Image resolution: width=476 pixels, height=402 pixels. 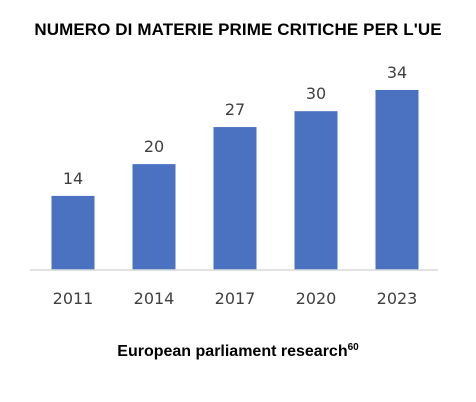 What do you see at coordinates (397, 298) in the screenshot?
I see `x-tick-label-2023: 2023` at bounding box center [397, 298].